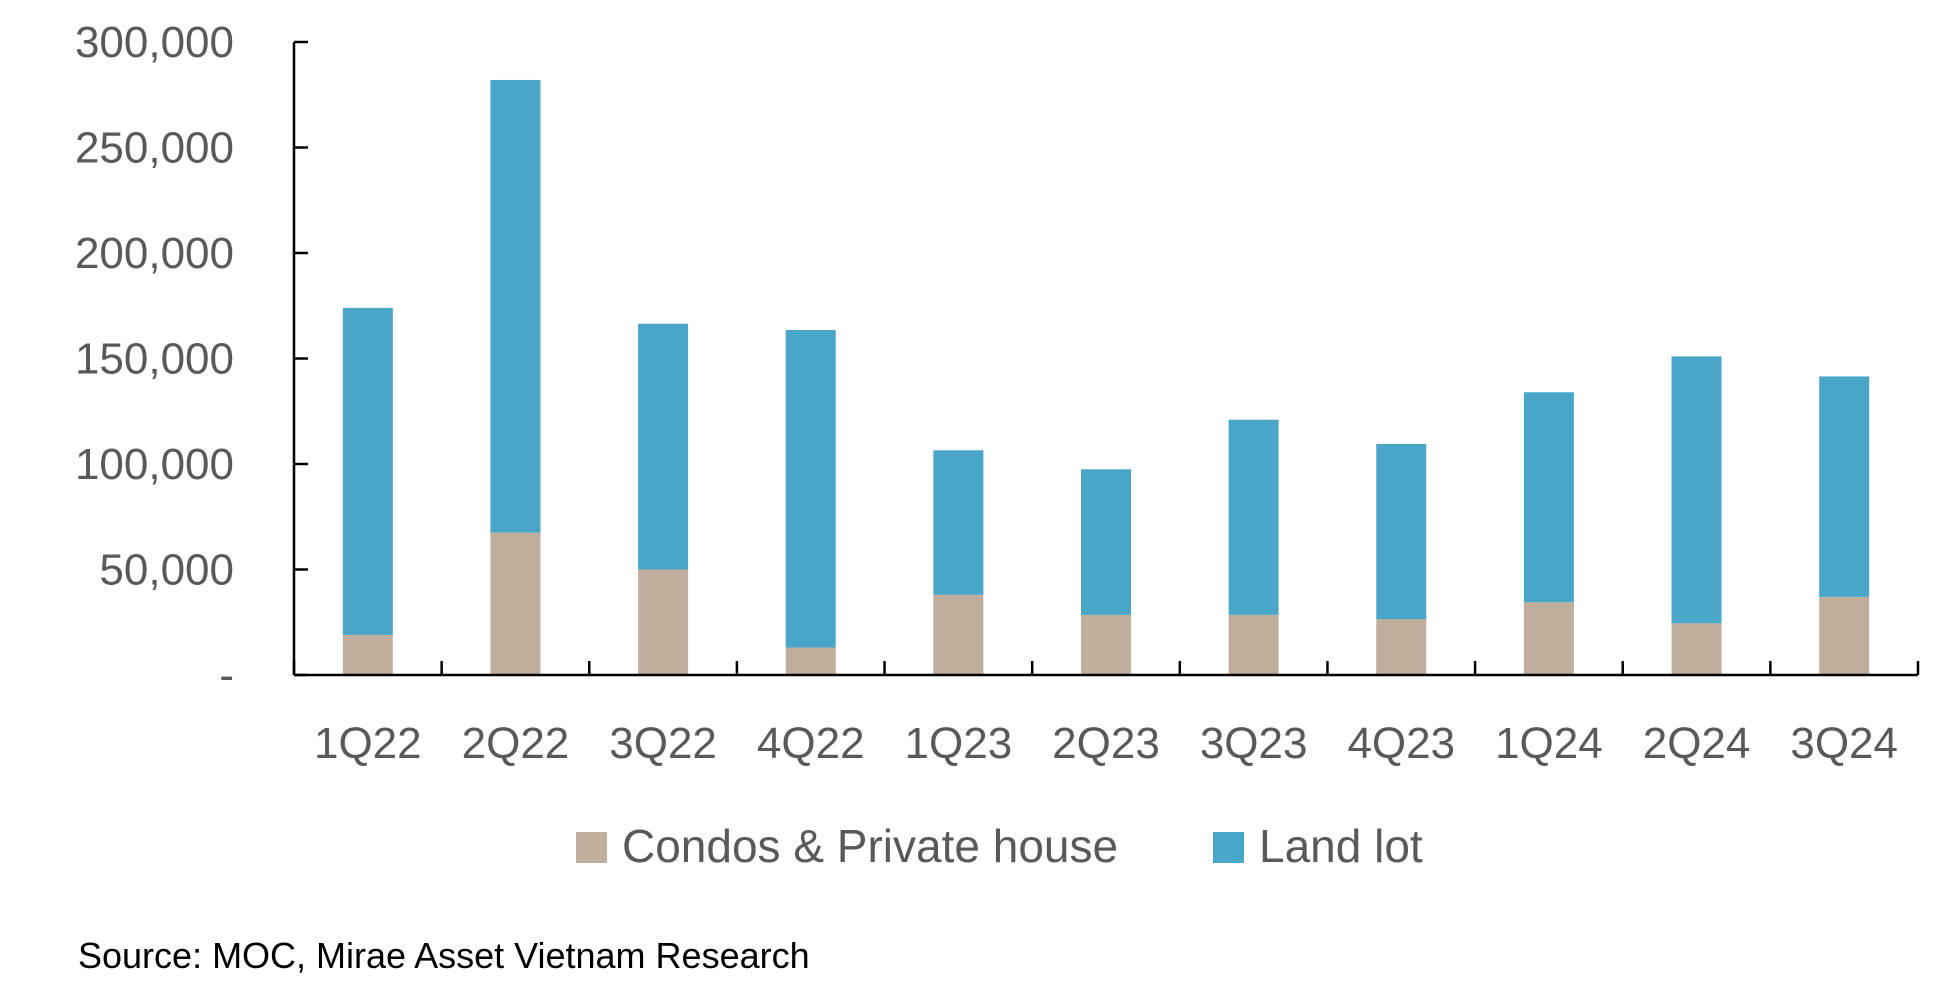 This screenshot has height=982, width=1944. What do you see at coordinates (1844, 635) in the screenshot?
I see `bar-condos-3q24` at bounding box center [1844, 635].